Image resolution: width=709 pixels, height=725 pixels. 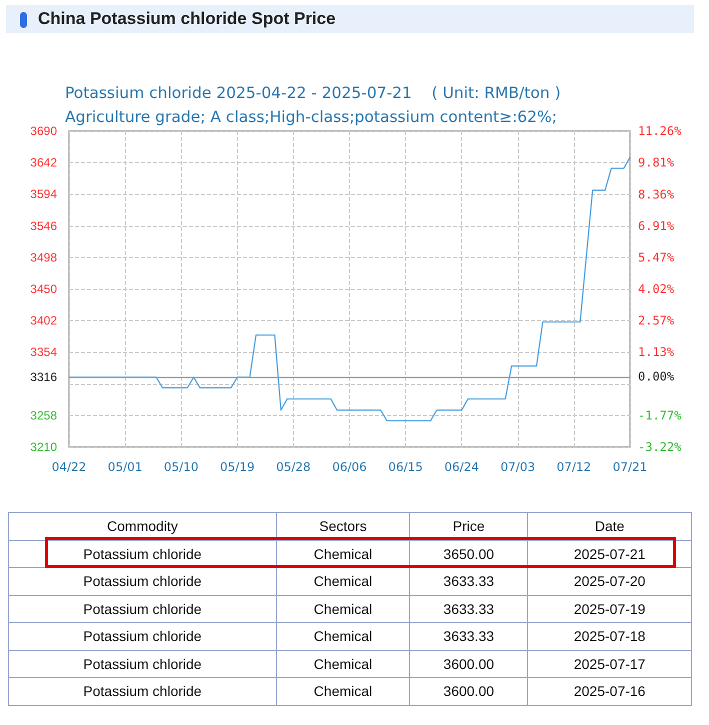 What do you see at coordinates (44, 289) in the screenshot?
I see `y-tick-label: 3450` at bounding box center [44, 289].